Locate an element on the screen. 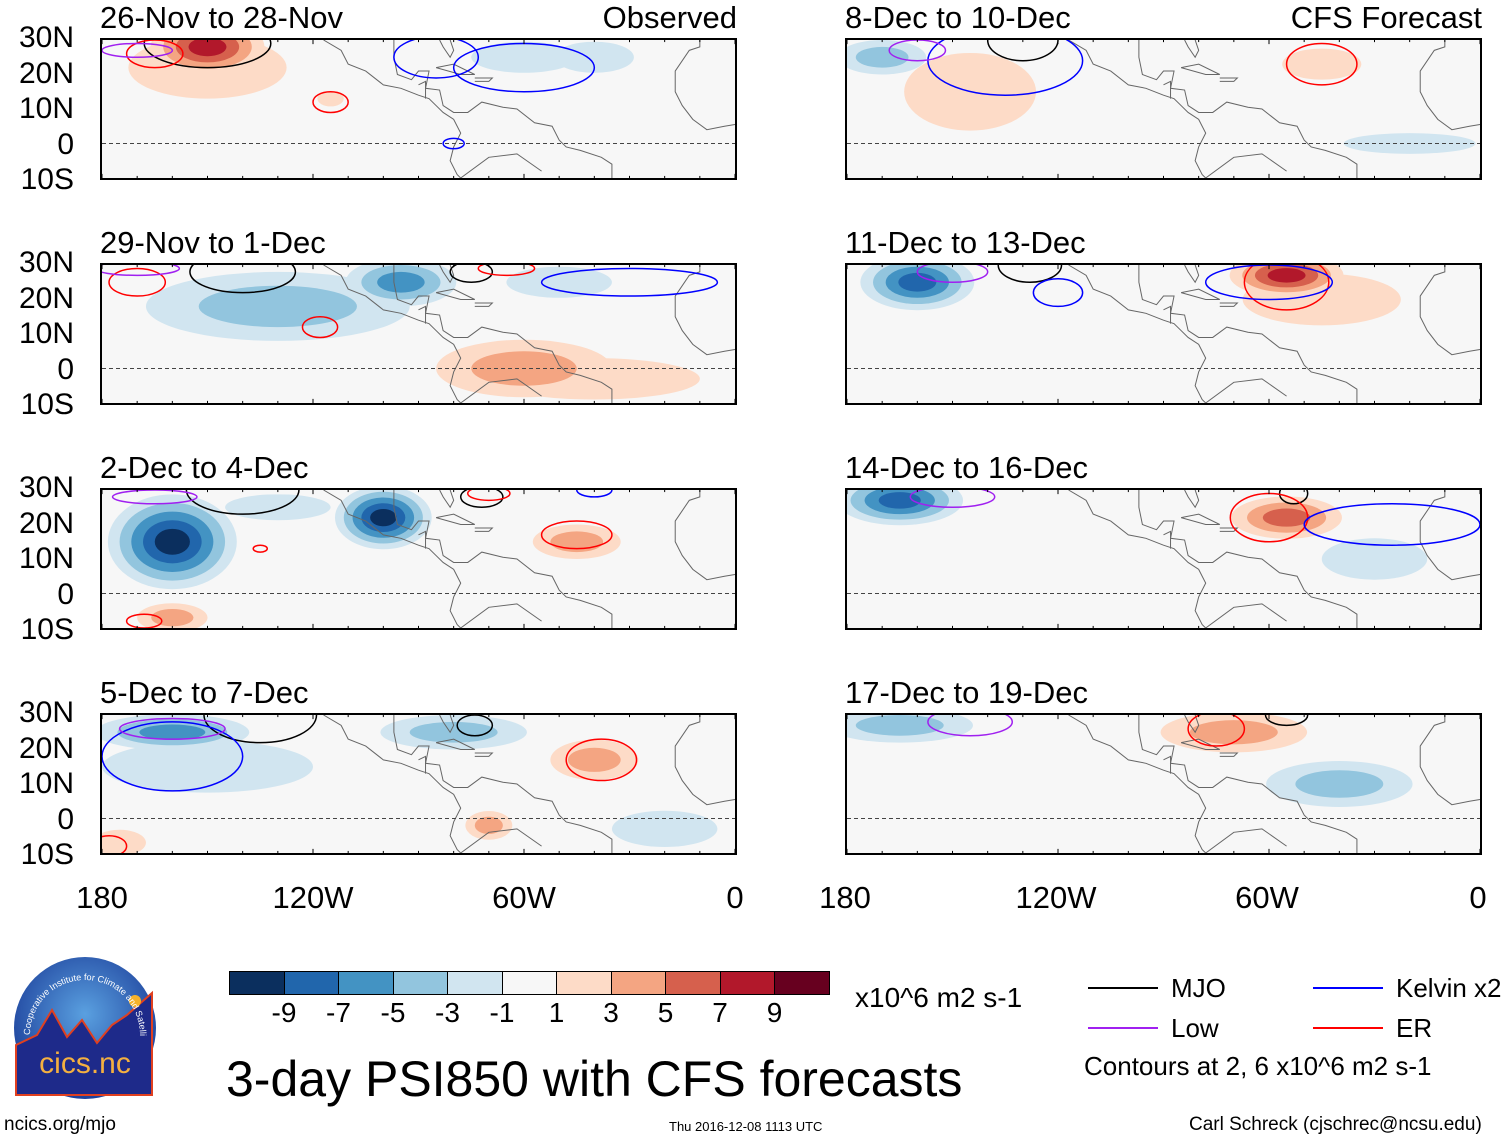  map-panel: 5-Dec to 7-Dec is located at coordinates (418, 765).